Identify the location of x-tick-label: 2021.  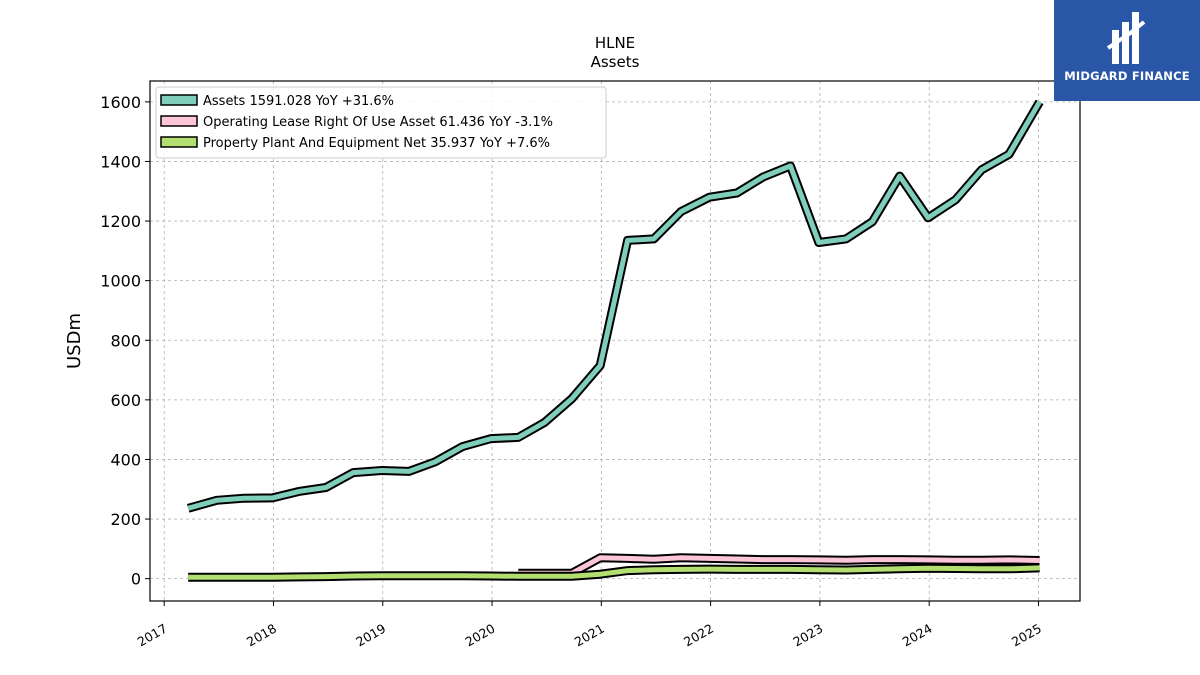
(589, 635).